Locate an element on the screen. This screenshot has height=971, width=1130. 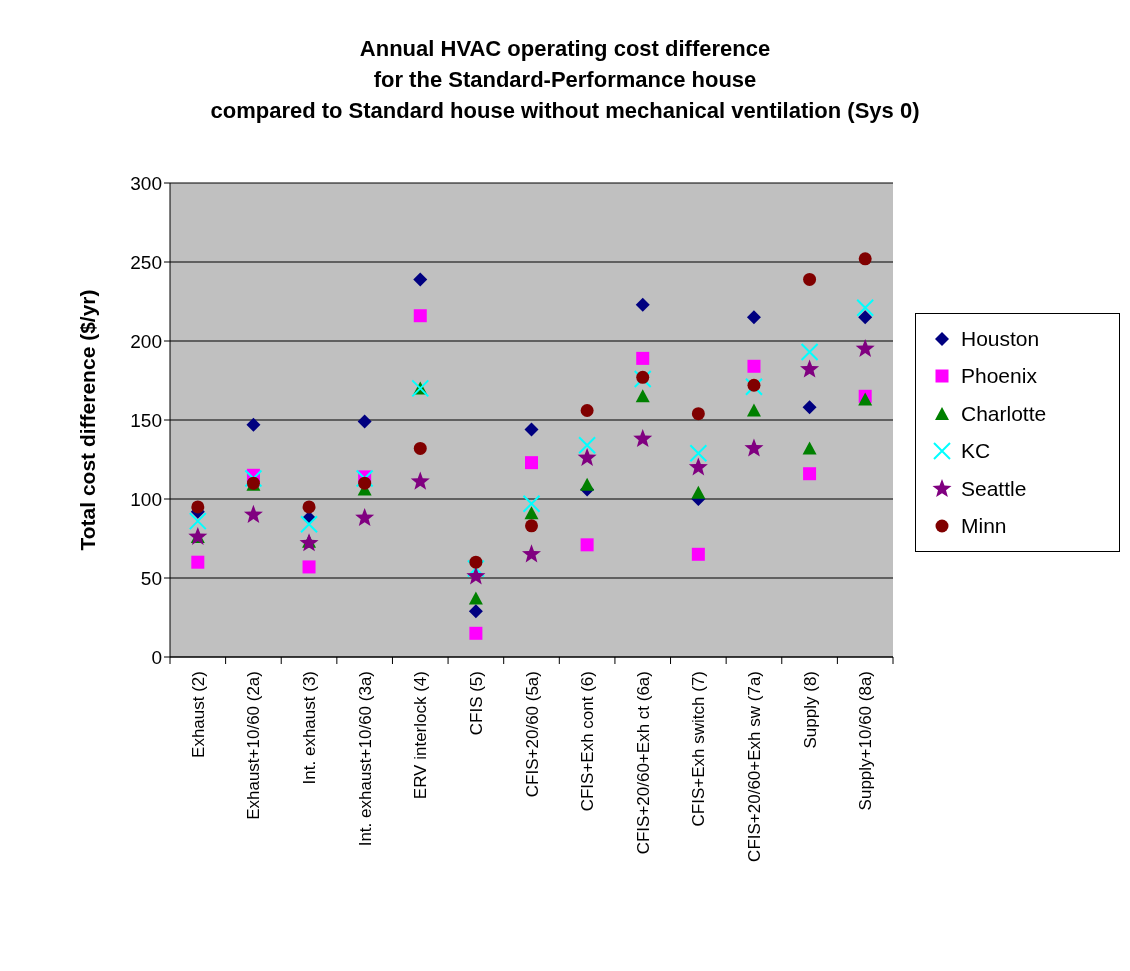
x-tick-label: Supply+10/60 (8a) is located at coordinates (866, 741).